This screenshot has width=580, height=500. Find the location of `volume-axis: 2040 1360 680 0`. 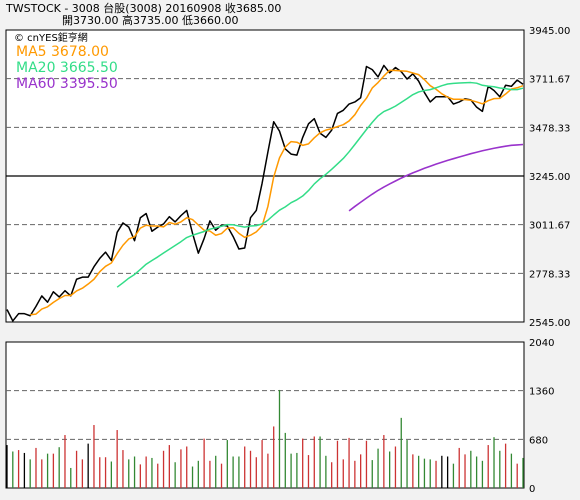

volume-axis: 2040 1360 680 0 is located at coordinates (541, 416).